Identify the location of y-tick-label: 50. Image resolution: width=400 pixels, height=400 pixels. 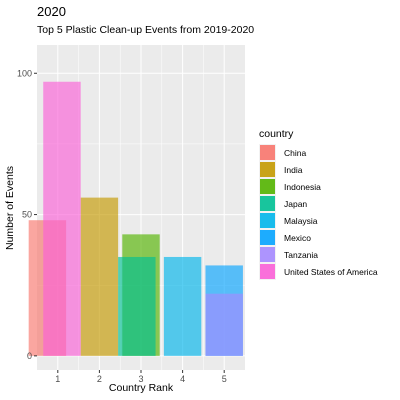
(27, 215).